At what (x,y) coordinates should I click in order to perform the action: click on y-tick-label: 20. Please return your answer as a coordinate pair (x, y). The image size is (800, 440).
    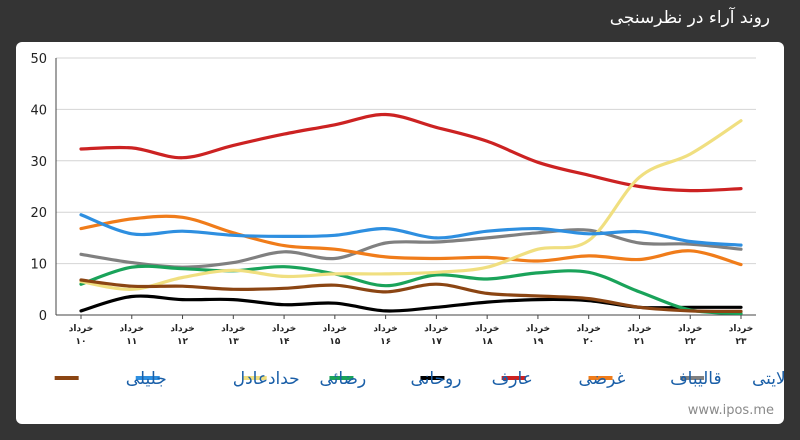
    Looking at the image, I should click on (38, 213).